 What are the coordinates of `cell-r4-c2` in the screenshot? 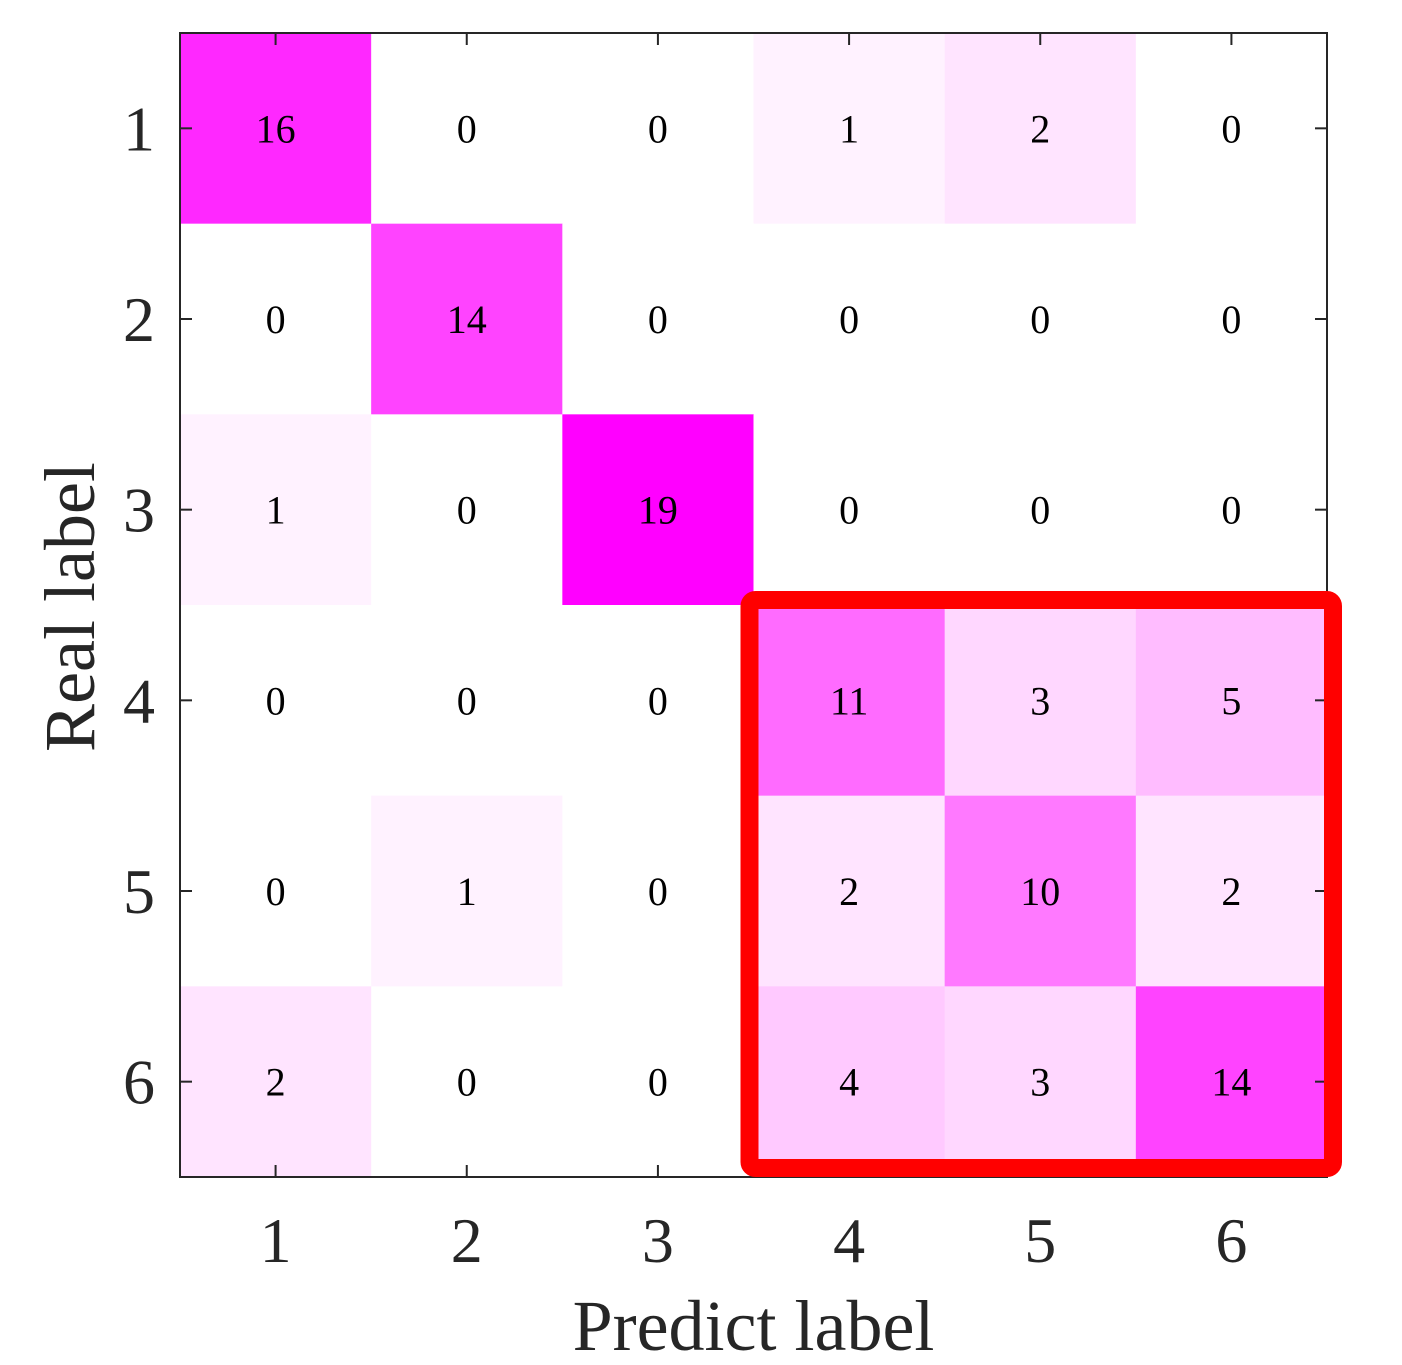 It's located at (467, 701).